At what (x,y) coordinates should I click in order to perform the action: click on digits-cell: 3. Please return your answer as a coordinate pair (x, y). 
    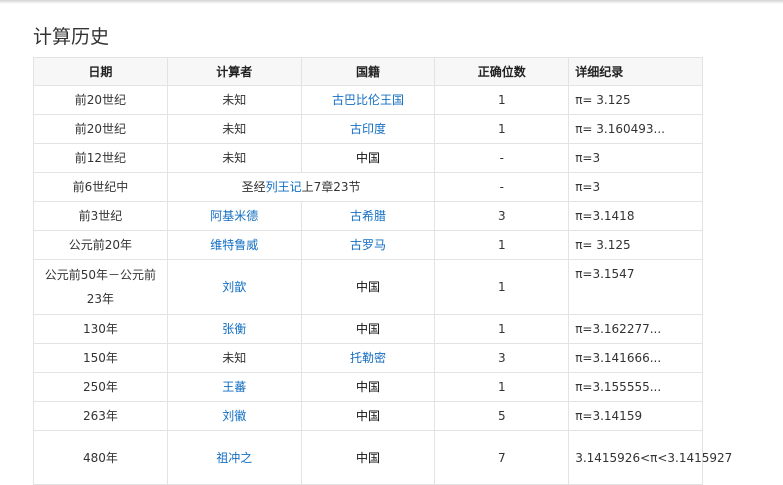
    Looking at the image, I should click on (502, 358).